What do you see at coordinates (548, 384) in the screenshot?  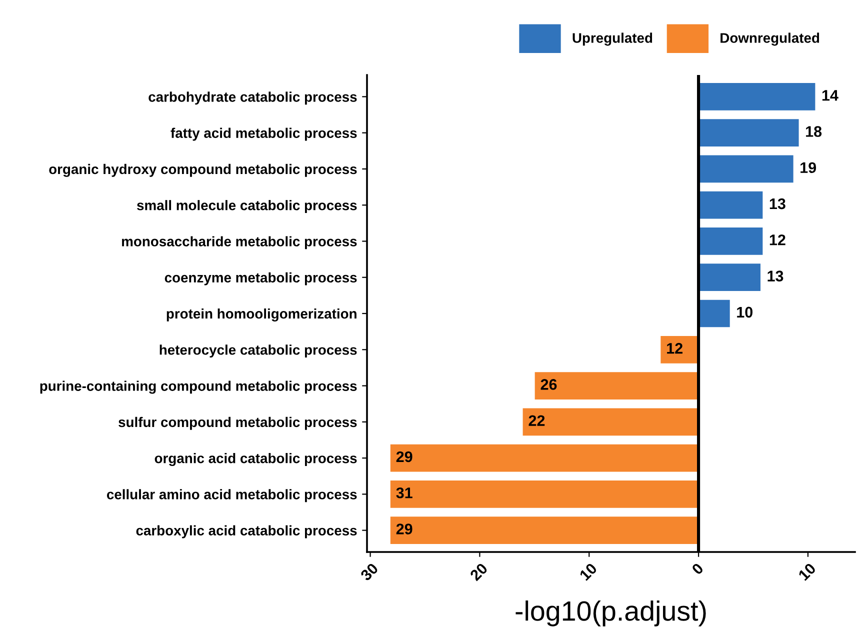 I see `annotation: 26` at bounding box center [548, 384].